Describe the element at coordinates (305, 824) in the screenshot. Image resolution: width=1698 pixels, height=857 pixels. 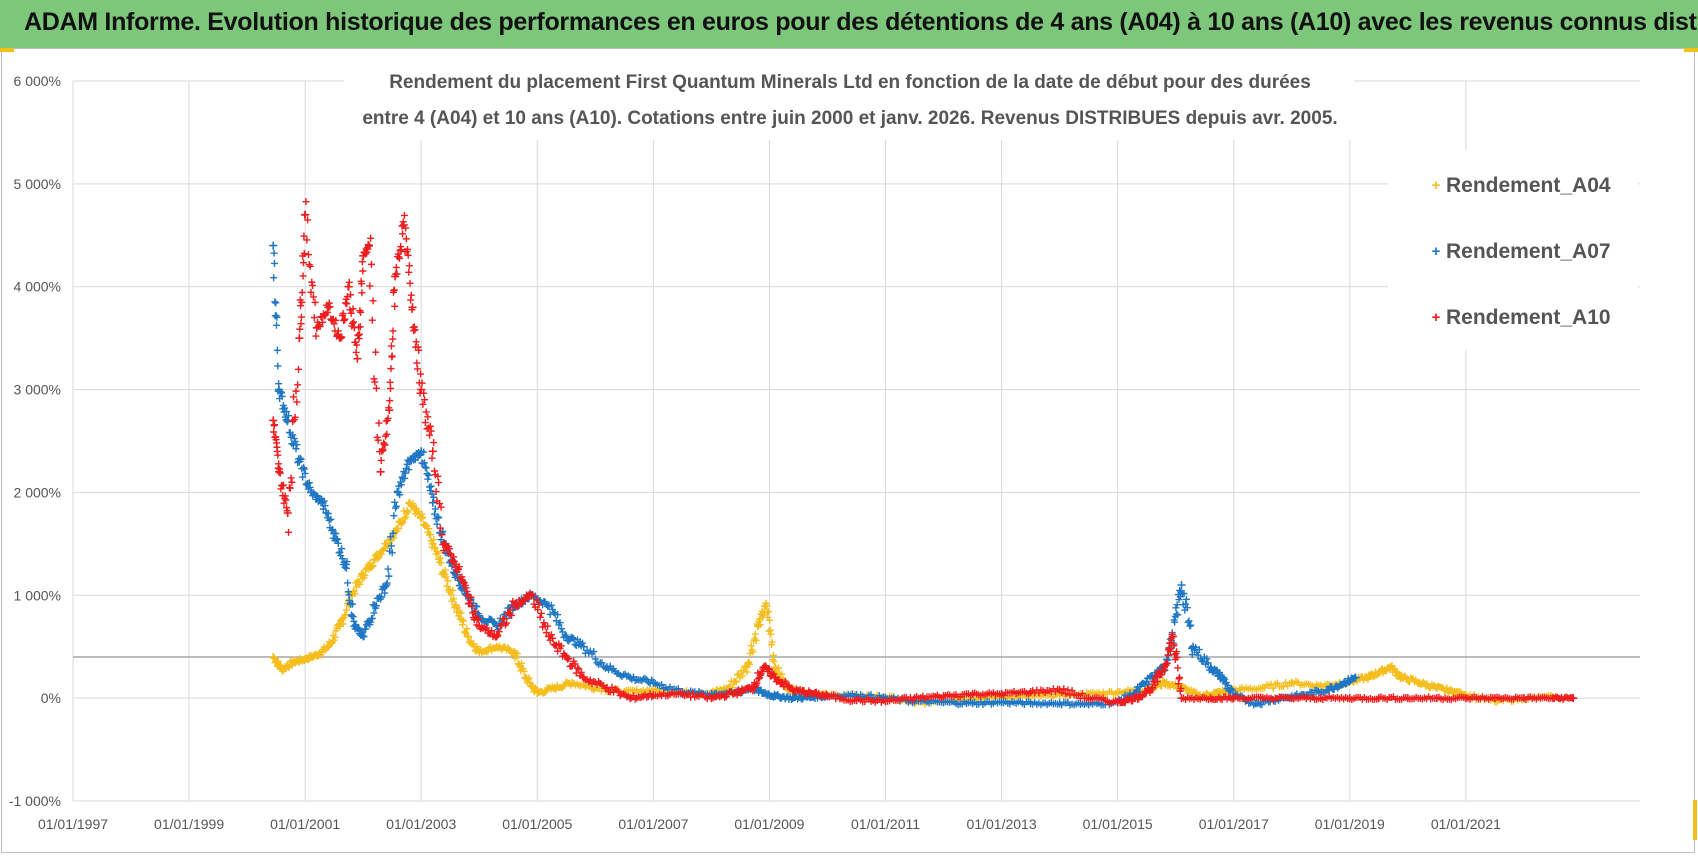
I see `x-tick-label: 01/01/2001` at that location.